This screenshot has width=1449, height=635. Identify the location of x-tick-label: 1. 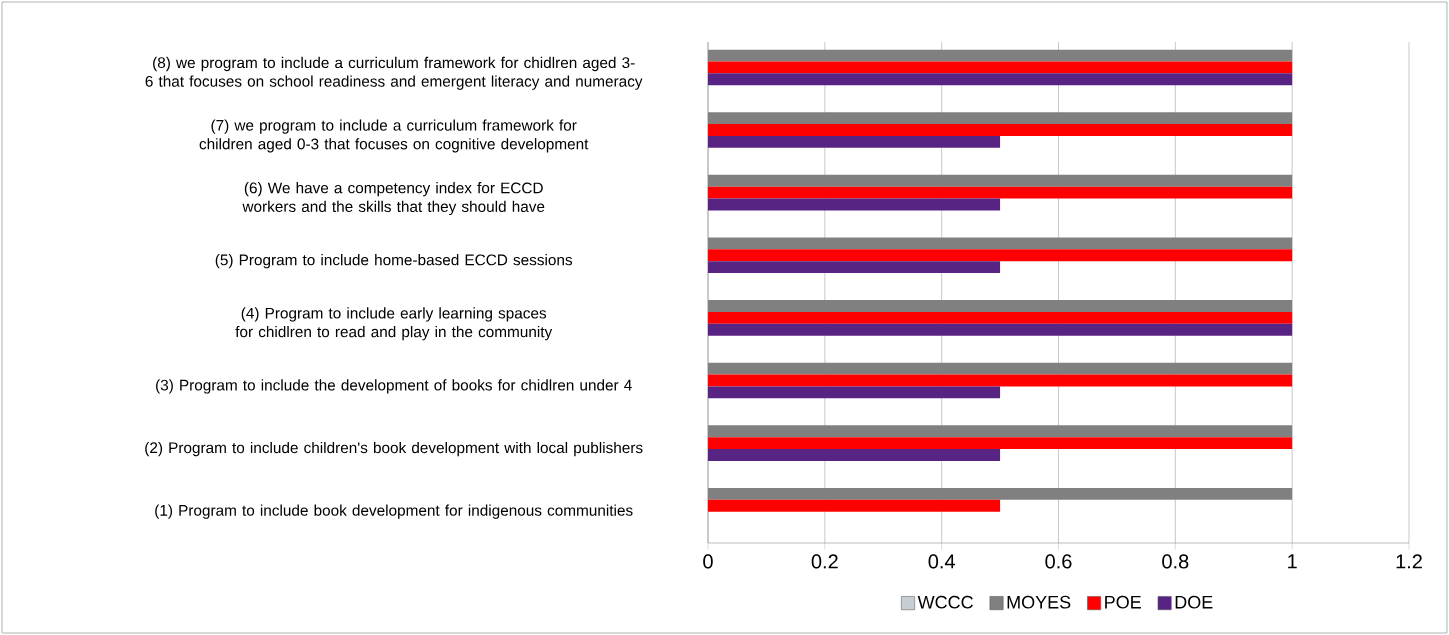
(1292, 561).